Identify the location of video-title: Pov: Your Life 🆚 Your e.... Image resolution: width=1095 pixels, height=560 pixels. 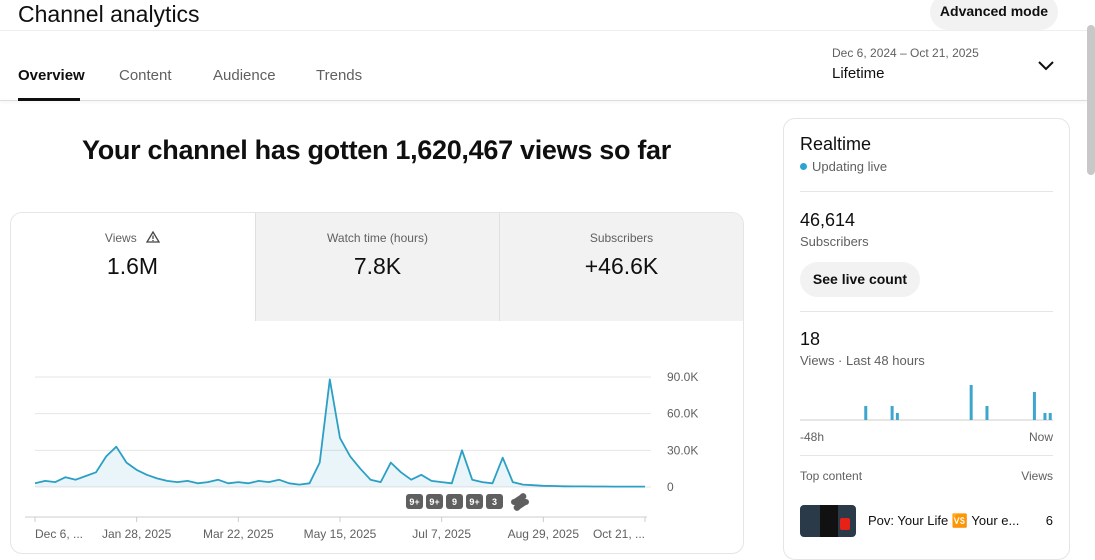
(944, 520).